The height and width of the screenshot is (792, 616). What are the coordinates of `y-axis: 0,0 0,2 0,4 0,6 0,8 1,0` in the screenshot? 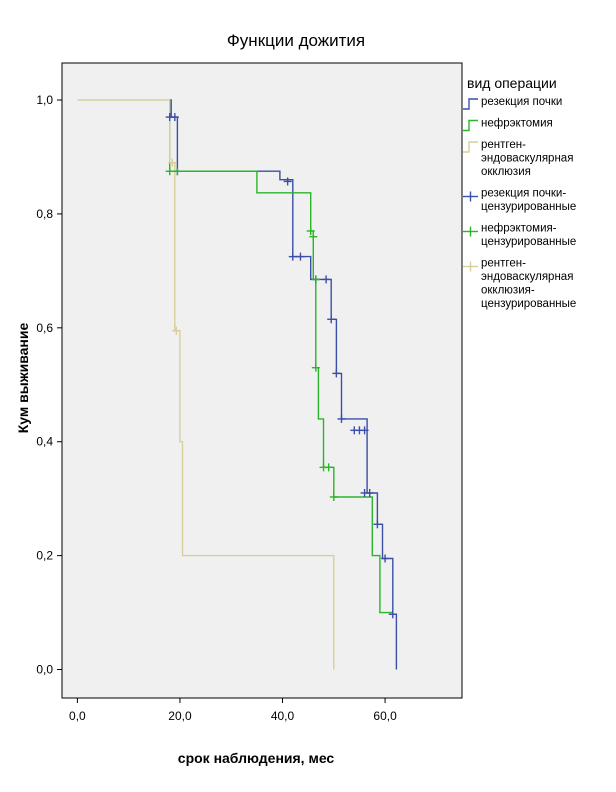 It's located at (49, 385).